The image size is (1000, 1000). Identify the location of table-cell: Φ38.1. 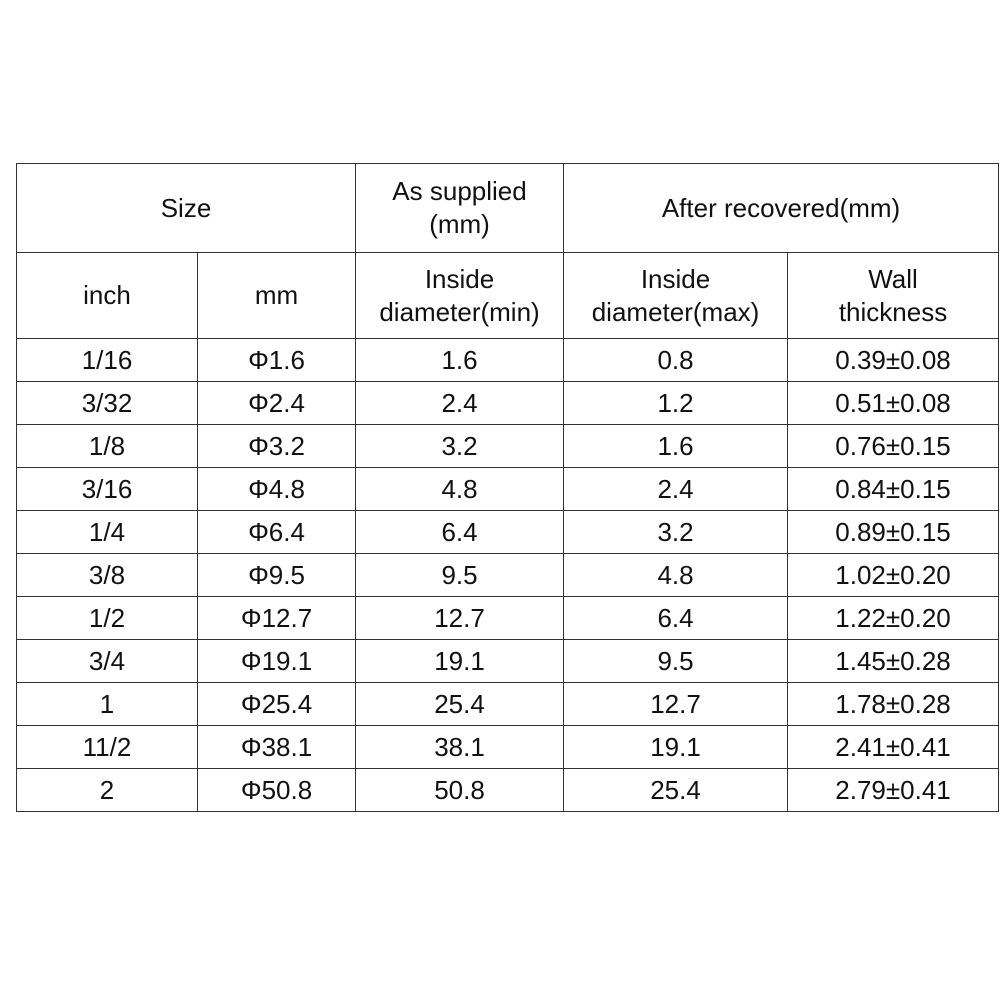
(276, 747).